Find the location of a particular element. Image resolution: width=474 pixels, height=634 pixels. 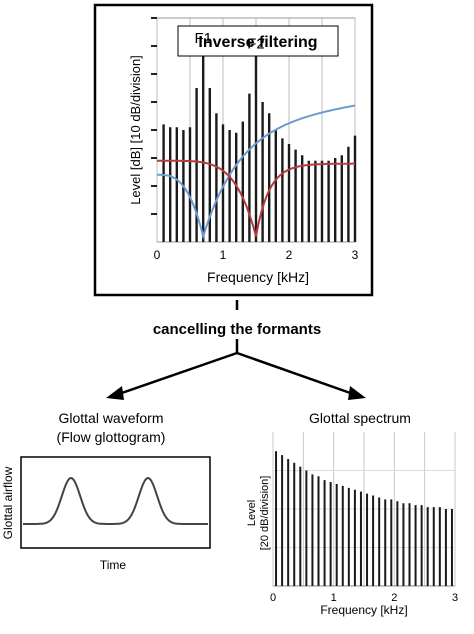

top-x-tick-label: 3 is located at coordinates (355, 255).